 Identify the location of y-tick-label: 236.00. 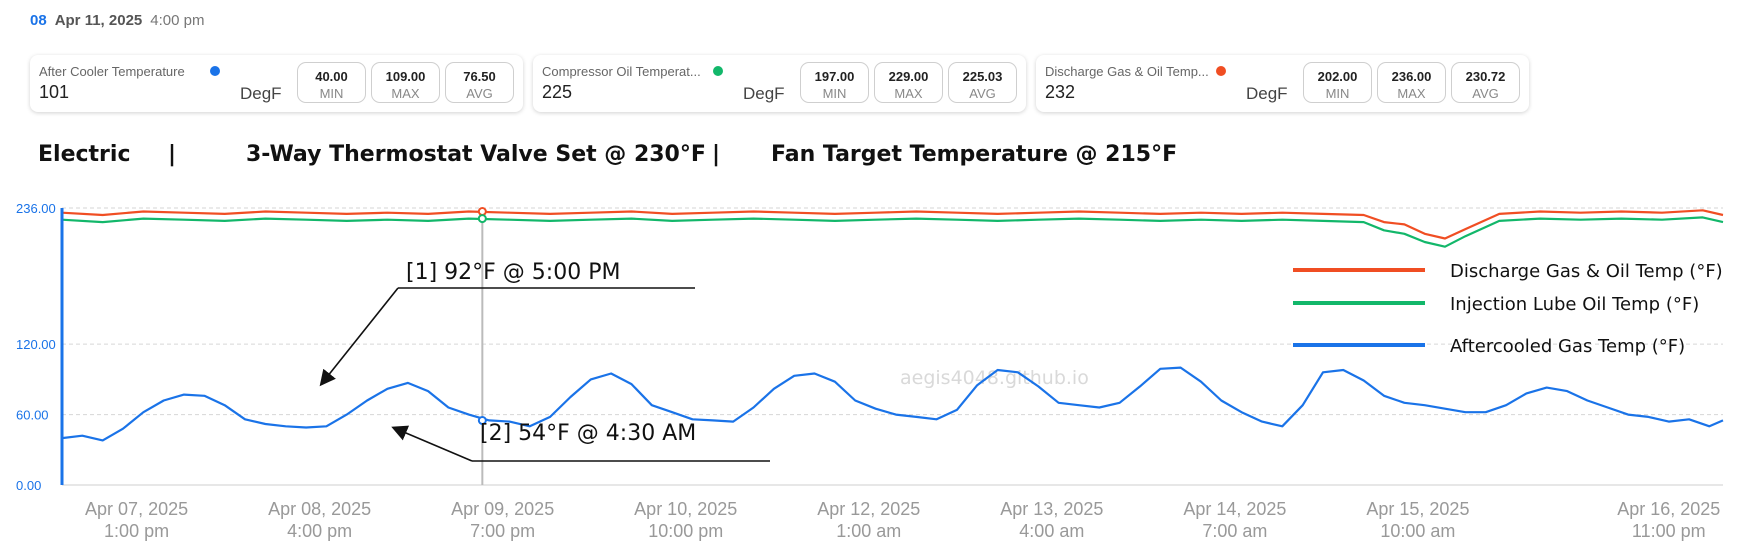
(36, 208).